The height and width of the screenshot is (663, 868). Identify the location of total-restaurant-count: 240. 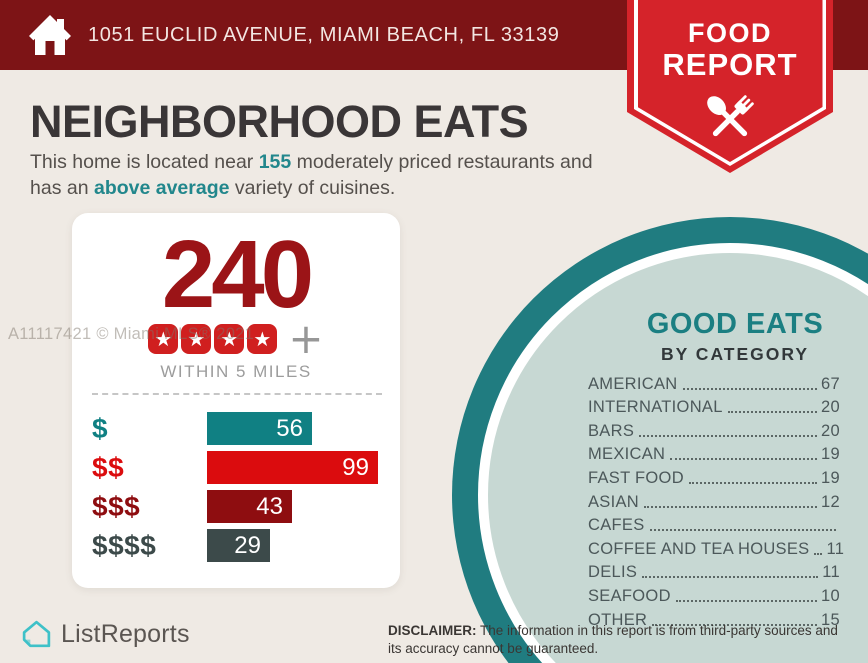
(237, 274).